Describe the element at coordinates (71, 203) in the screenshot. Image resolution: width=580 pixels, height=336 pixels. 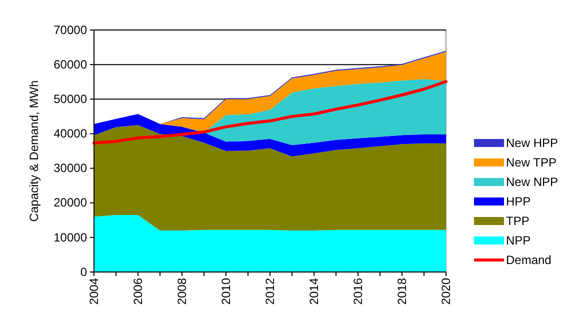
I see `y-tick-label: 20000` at that location.